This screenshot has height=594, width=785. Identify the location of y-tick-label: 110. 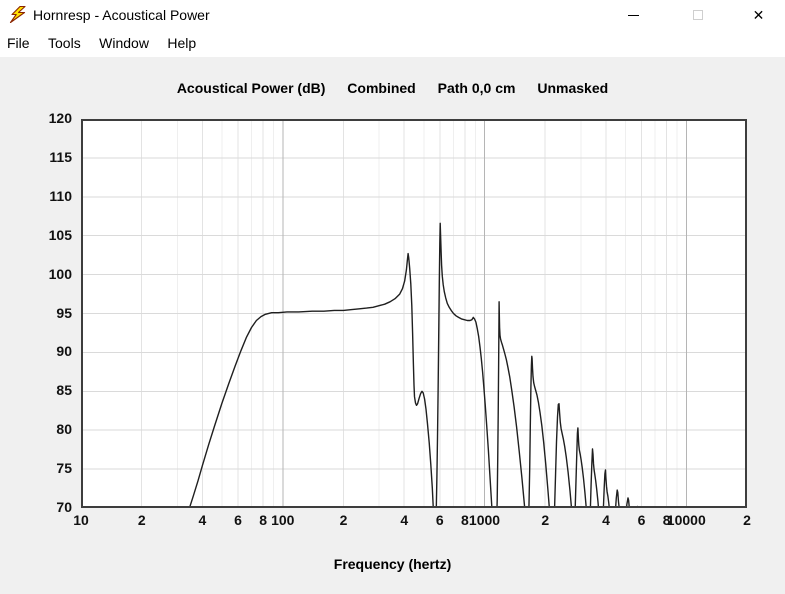
(60, 195).